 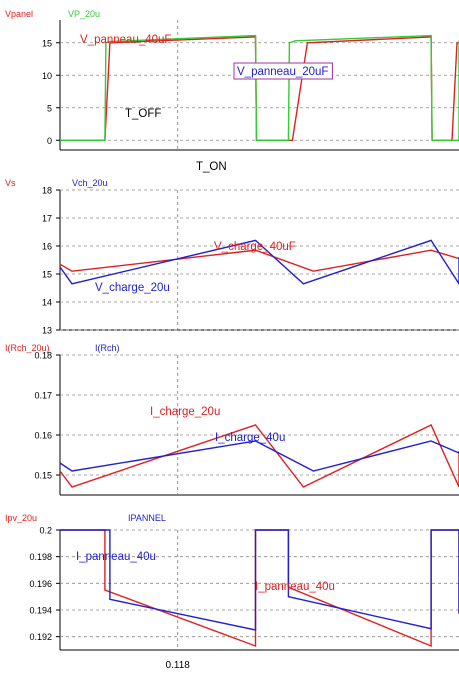 What do you see at coordinates (40, 584) in the screenshot?
I see `y-tick-label: 0.196` at bounding box center [40, 584].